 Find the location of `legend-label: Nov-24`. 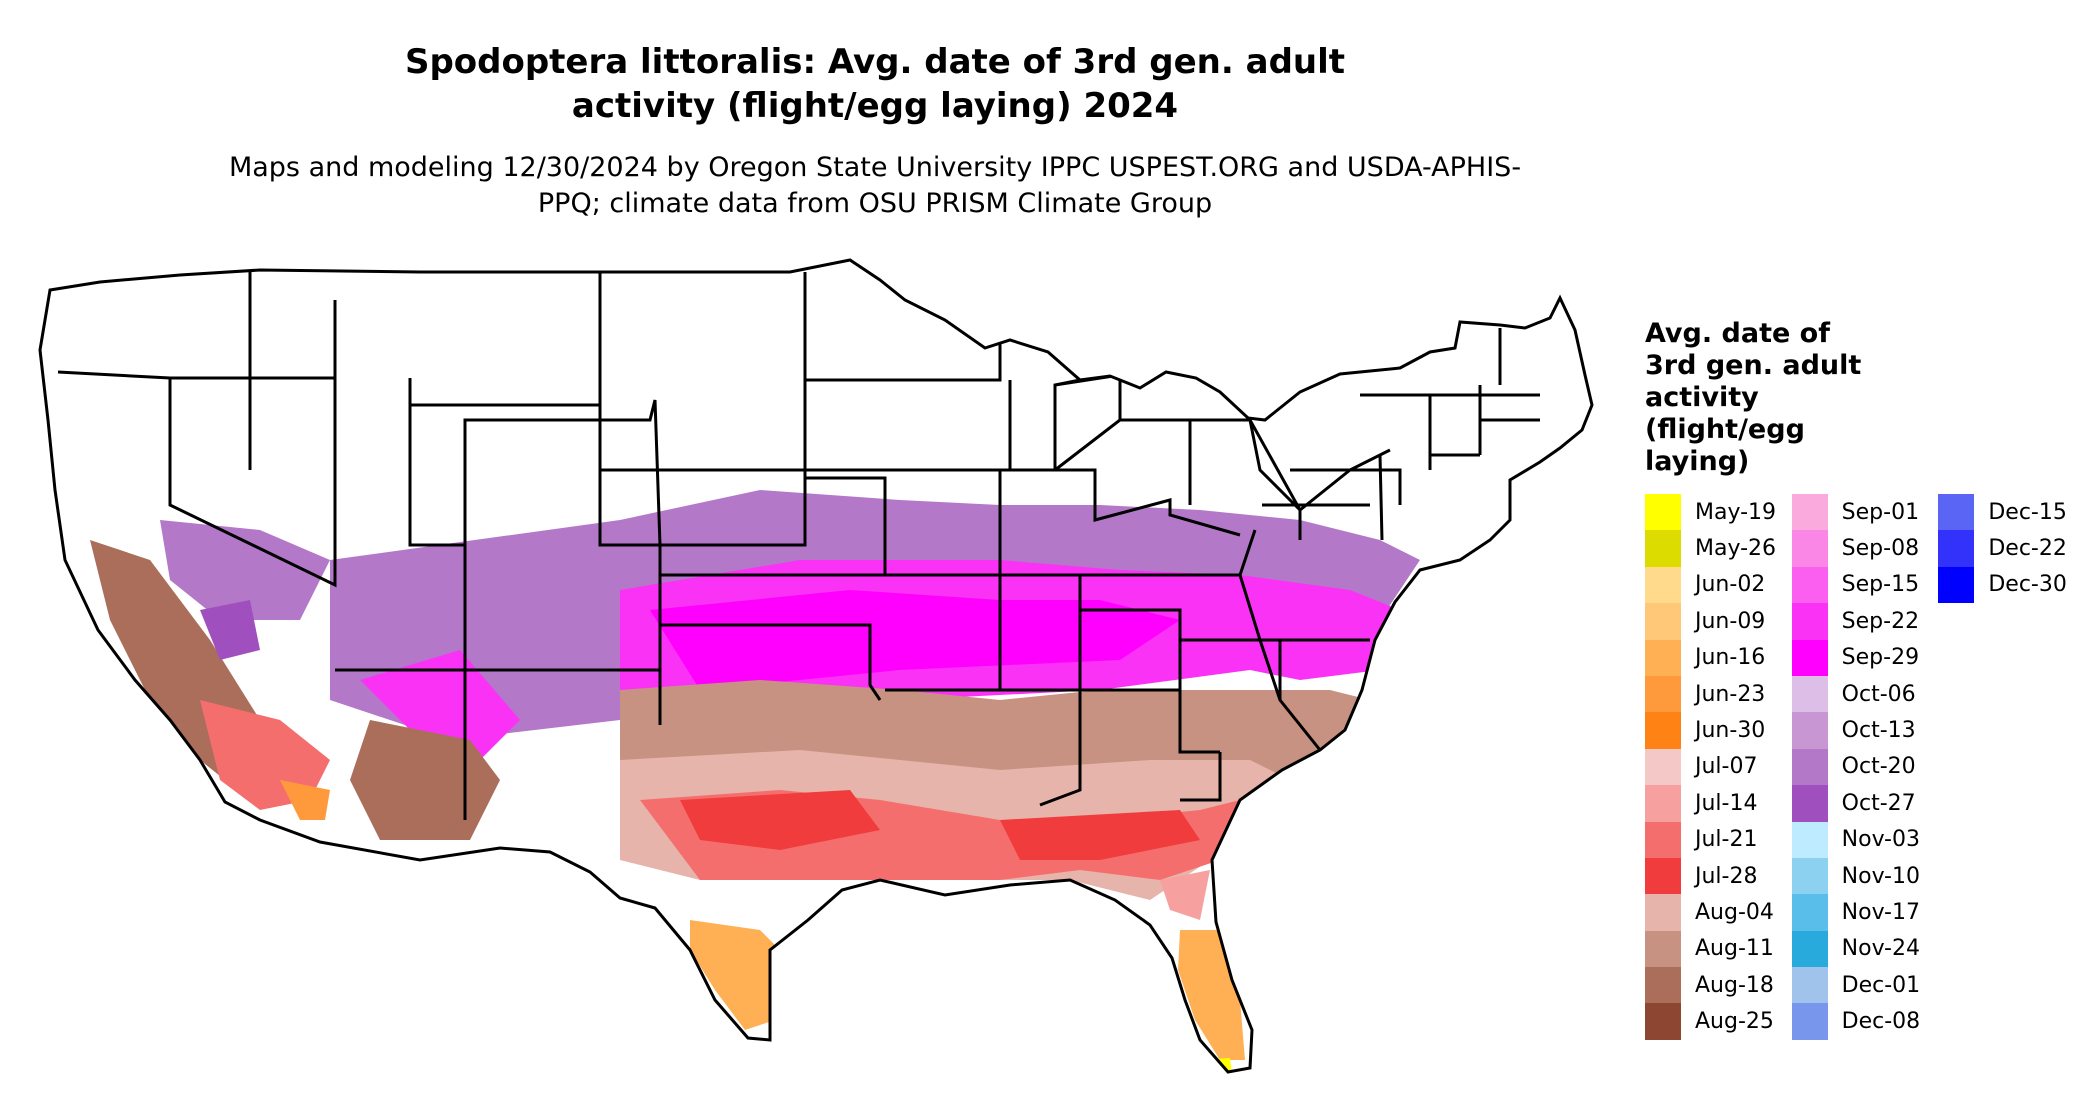

legend-label: Nov-24 is located at coordinates (1880, 949).